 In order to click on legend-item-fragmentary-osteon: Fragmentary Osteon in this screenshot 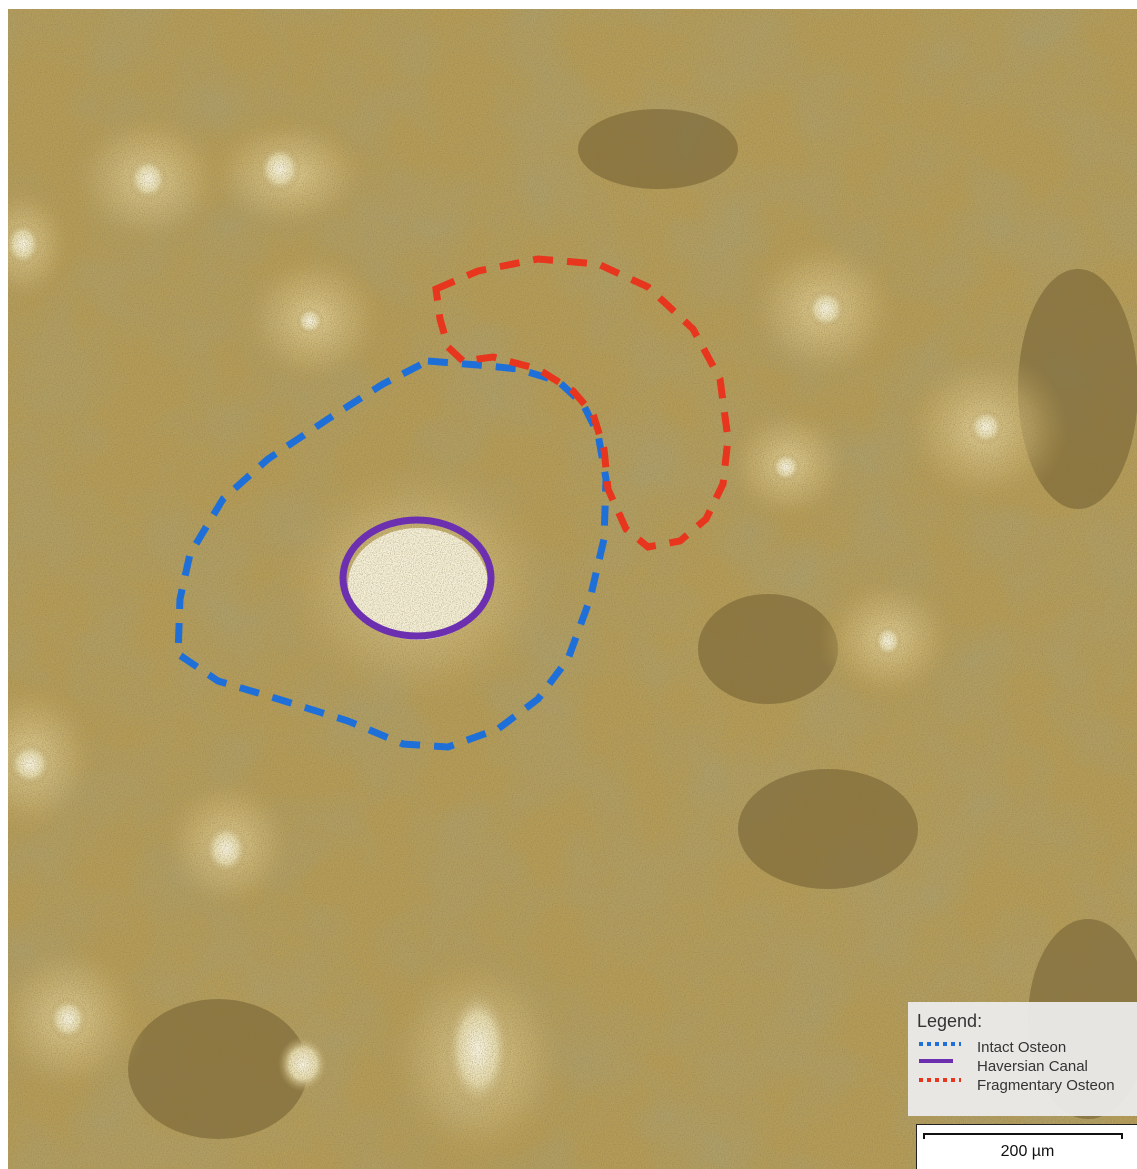, I will do `click(1027, 1085)`.